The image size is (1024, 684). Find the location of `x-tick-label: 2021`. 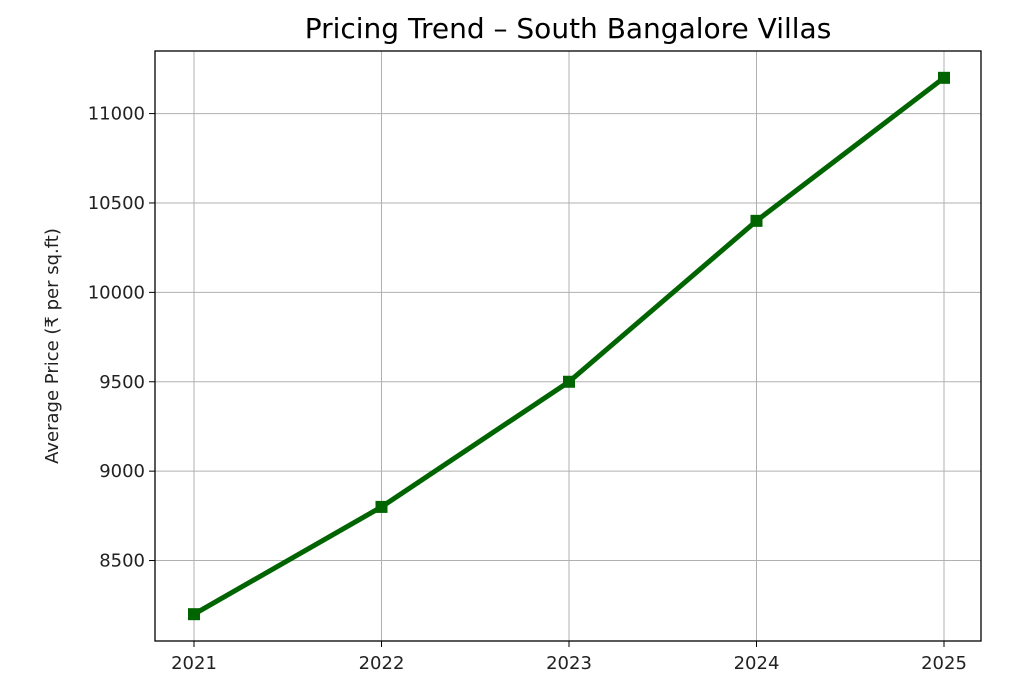

x-tick-label: 2021 is located at coordinates (194, 663).